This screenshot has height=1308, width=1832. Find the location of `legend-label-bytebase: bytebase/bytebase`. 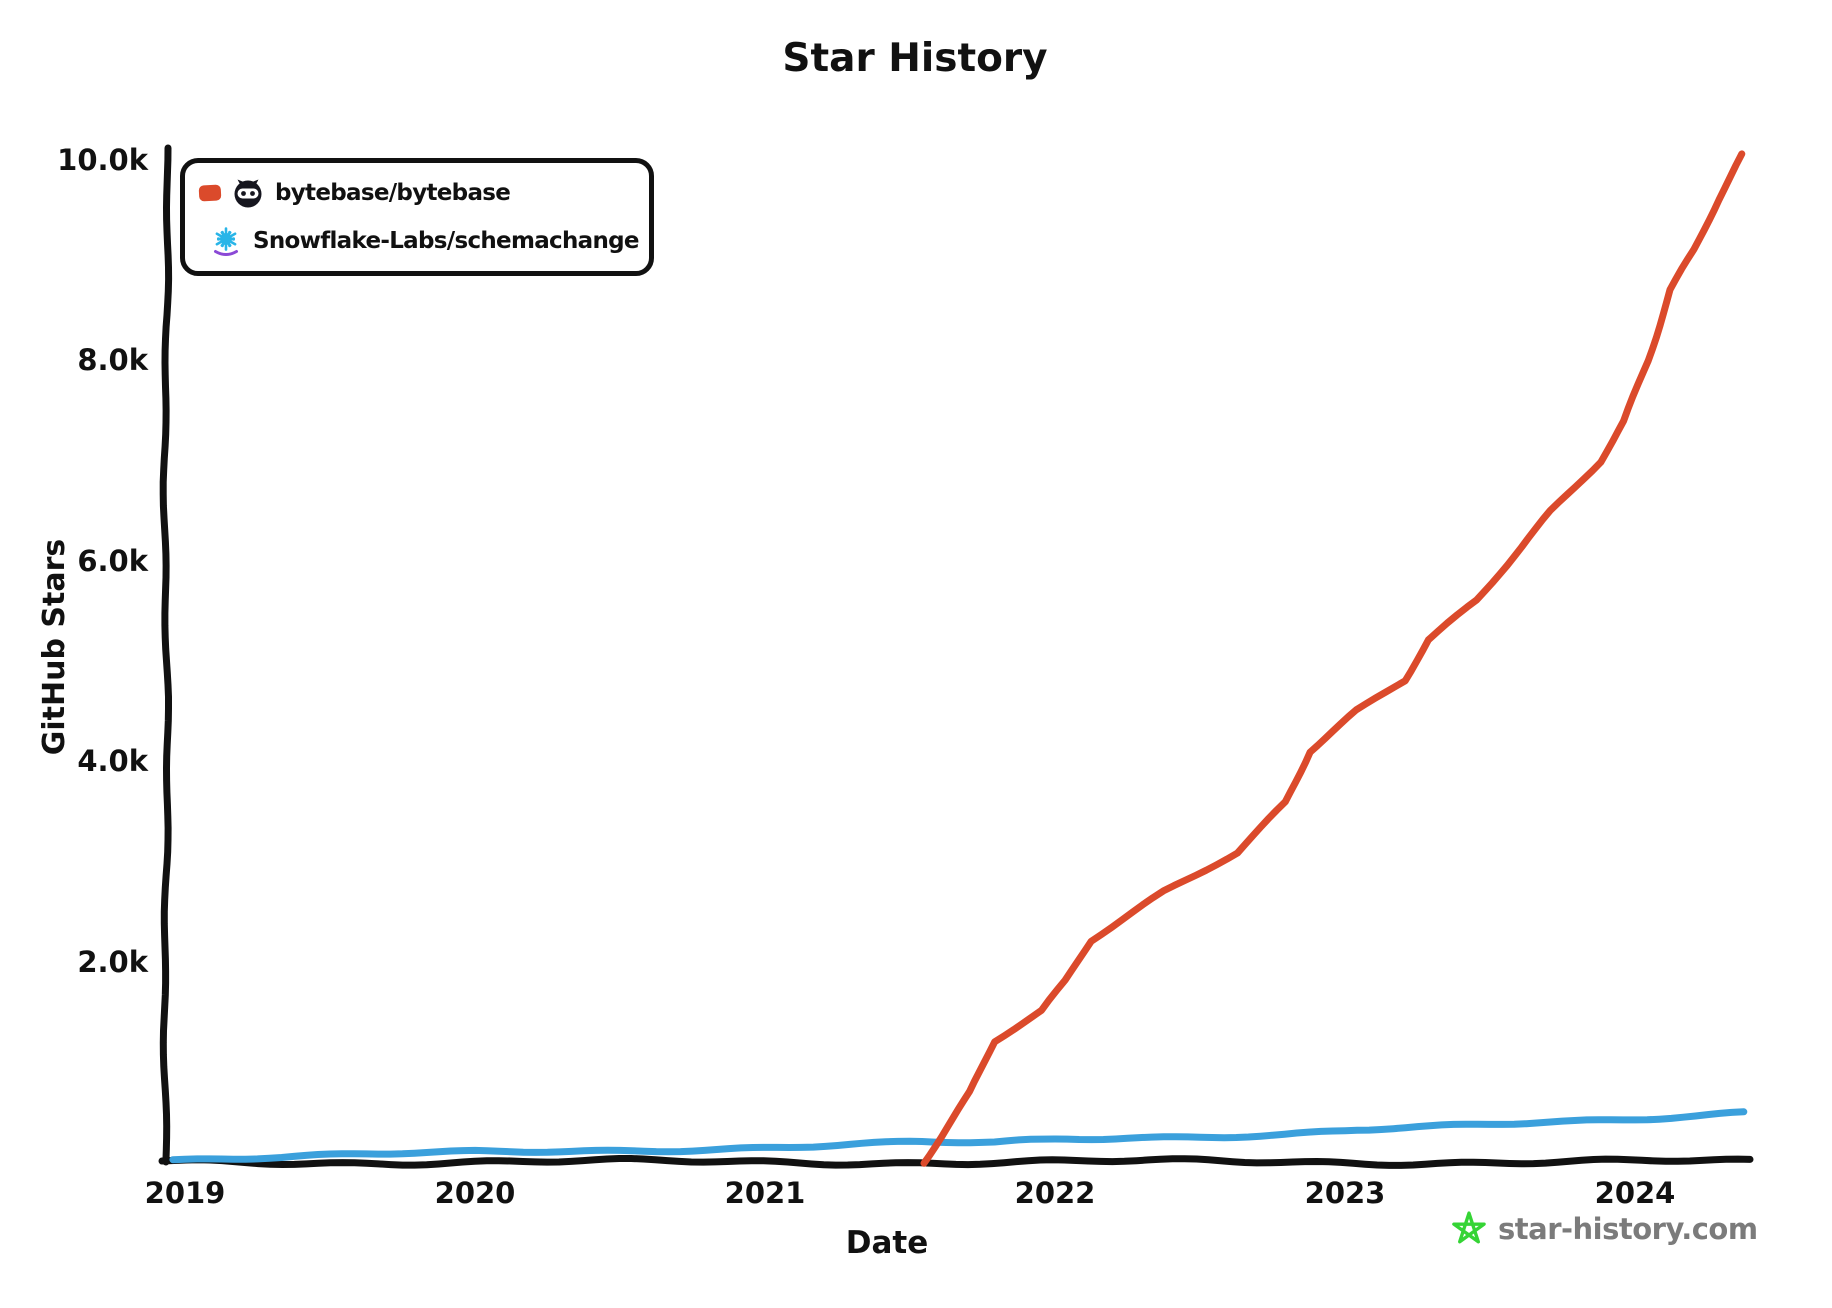

legend-label-bytebase: bytebase/bytebase is located at coordinates (393, 193).